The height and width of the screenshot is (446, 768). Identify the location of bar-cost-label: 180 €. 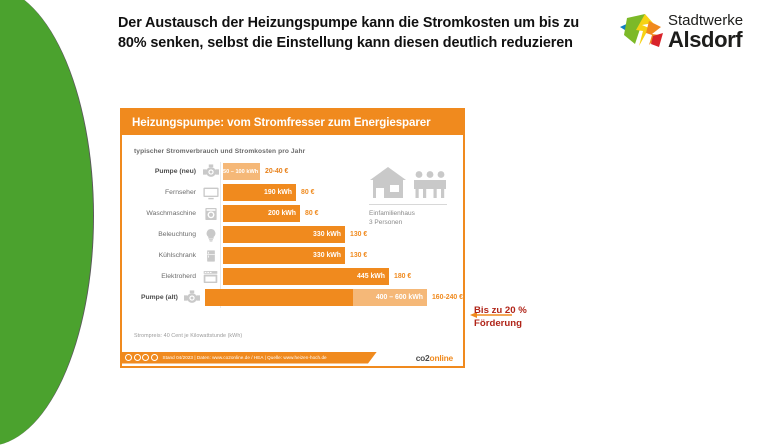
(403, 277).